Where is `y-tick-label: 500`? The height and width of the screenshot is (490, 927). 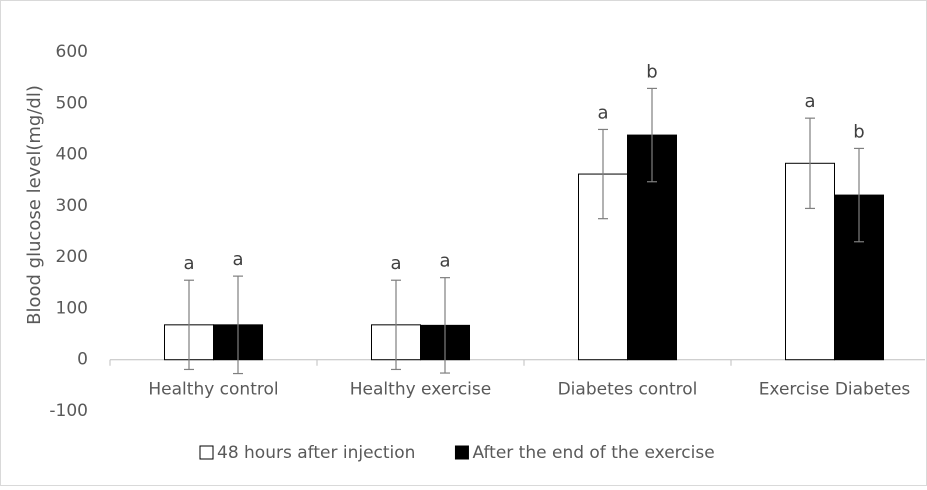 y-tick-label: 500 is located at coordinates (72, 103).